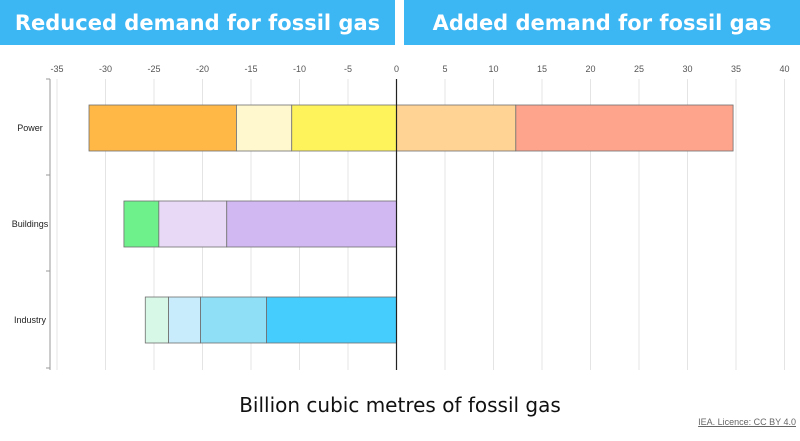 This screenshot has width=800, height=441. I want to click on x-tick-label: -35, so click(56, 69).